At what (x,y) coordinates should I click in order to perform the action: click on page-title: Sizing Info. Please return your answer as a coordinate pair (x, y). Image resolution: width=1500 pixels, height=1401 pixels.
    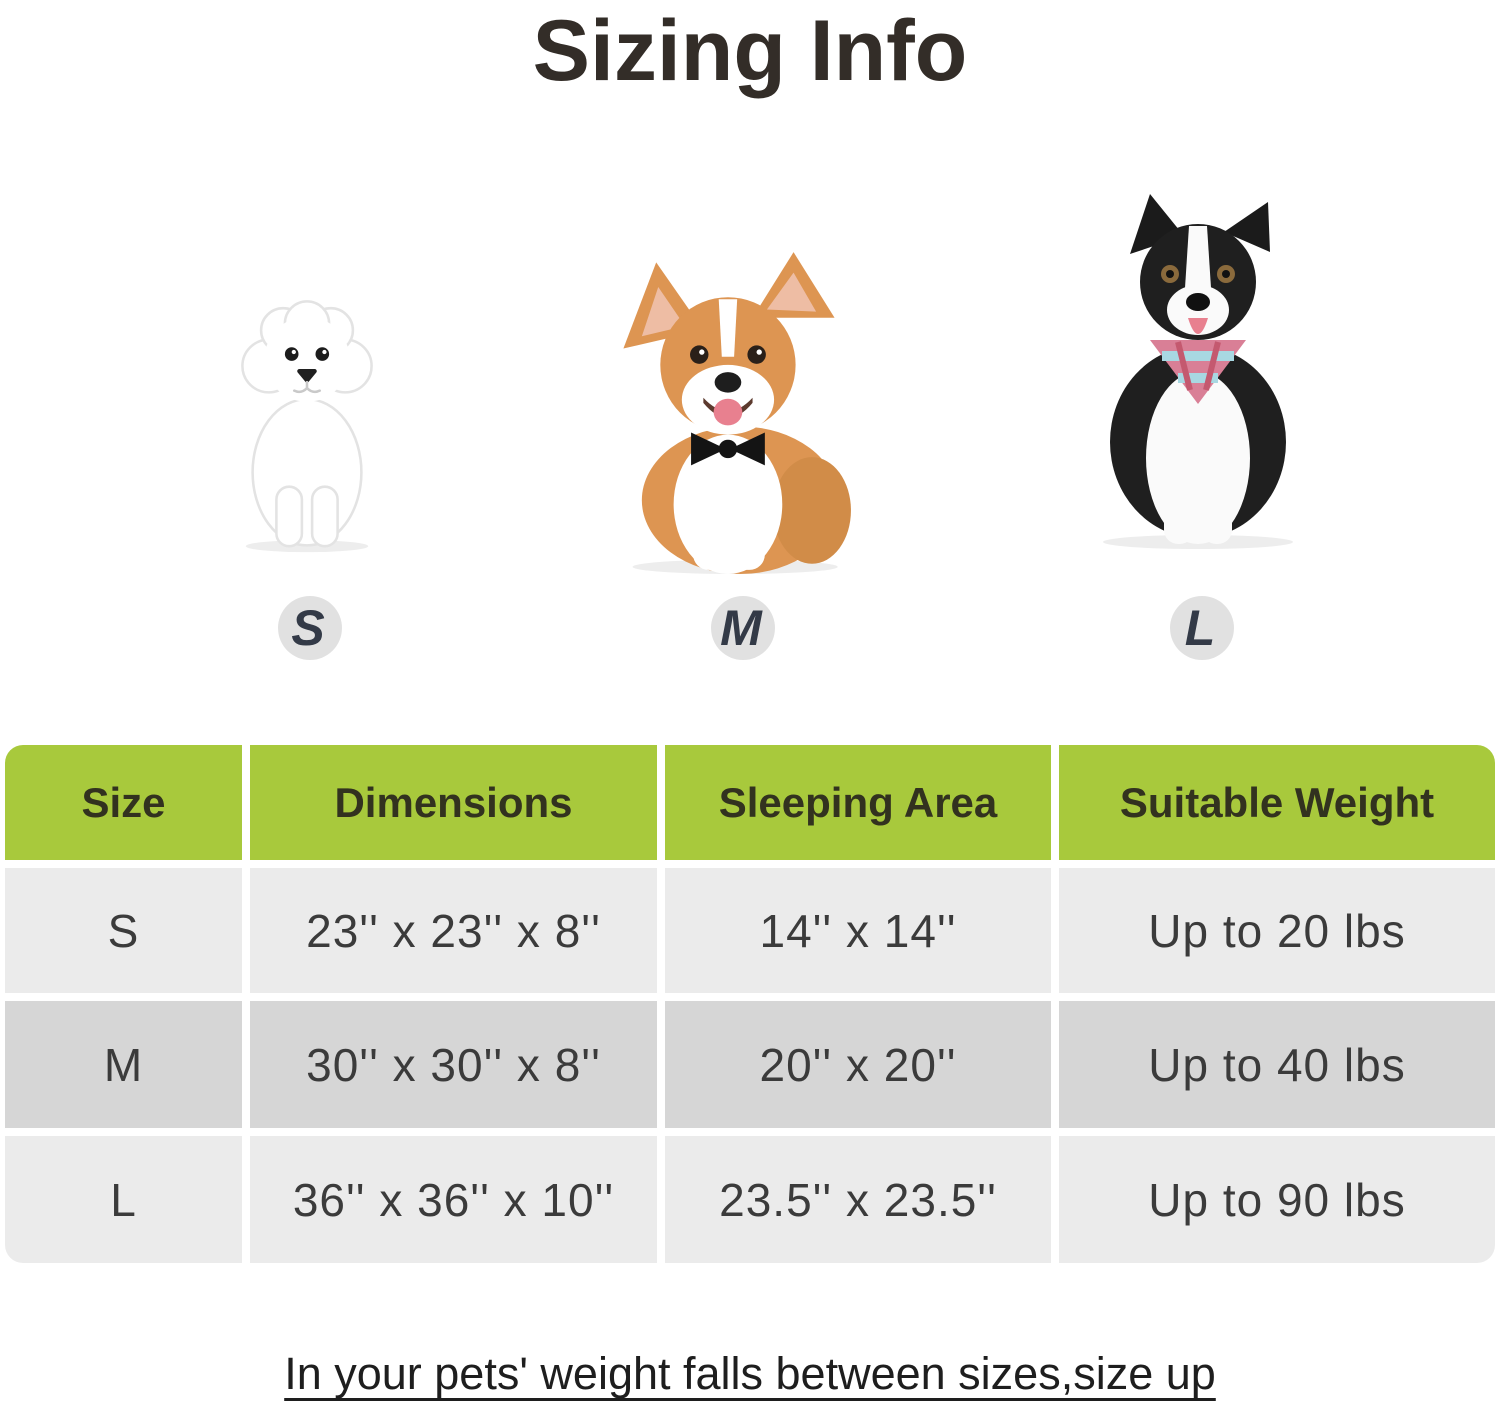
    Looking at the image, I should click on (750, 51).